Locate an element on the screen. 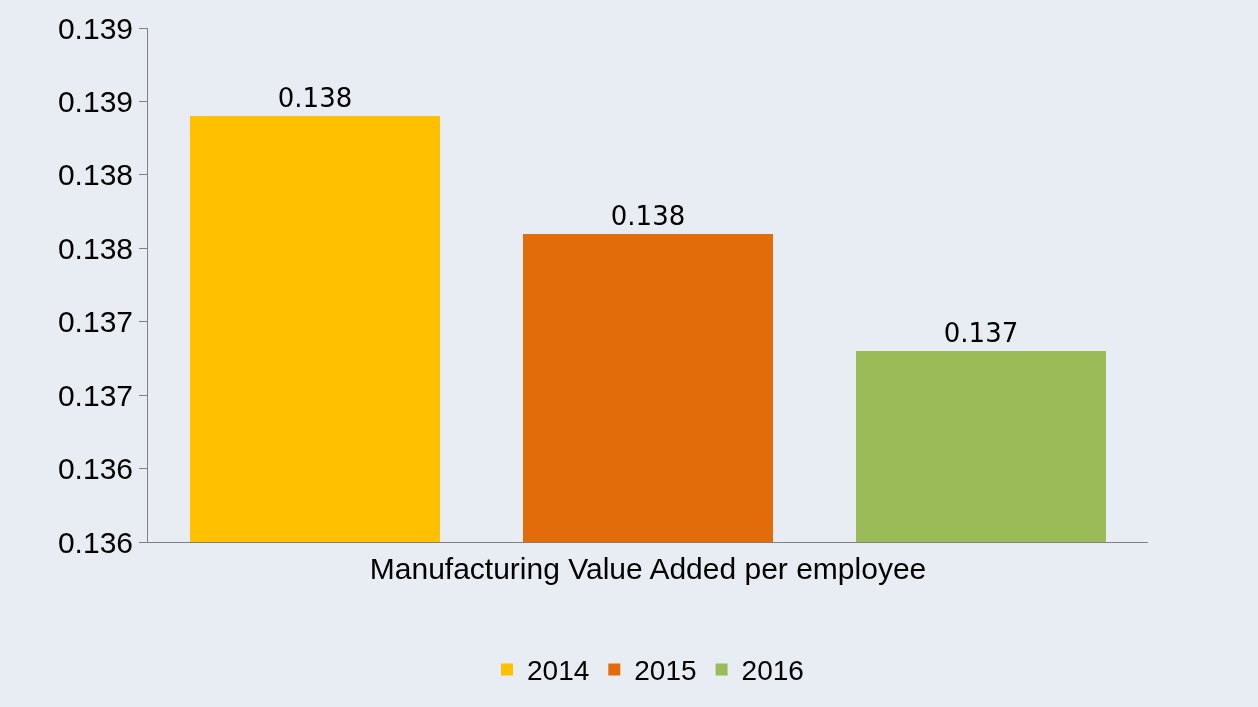 The width and height of the screenshot is (1258, 707). legend-label: 2016 is located at coordinates (772, 671).